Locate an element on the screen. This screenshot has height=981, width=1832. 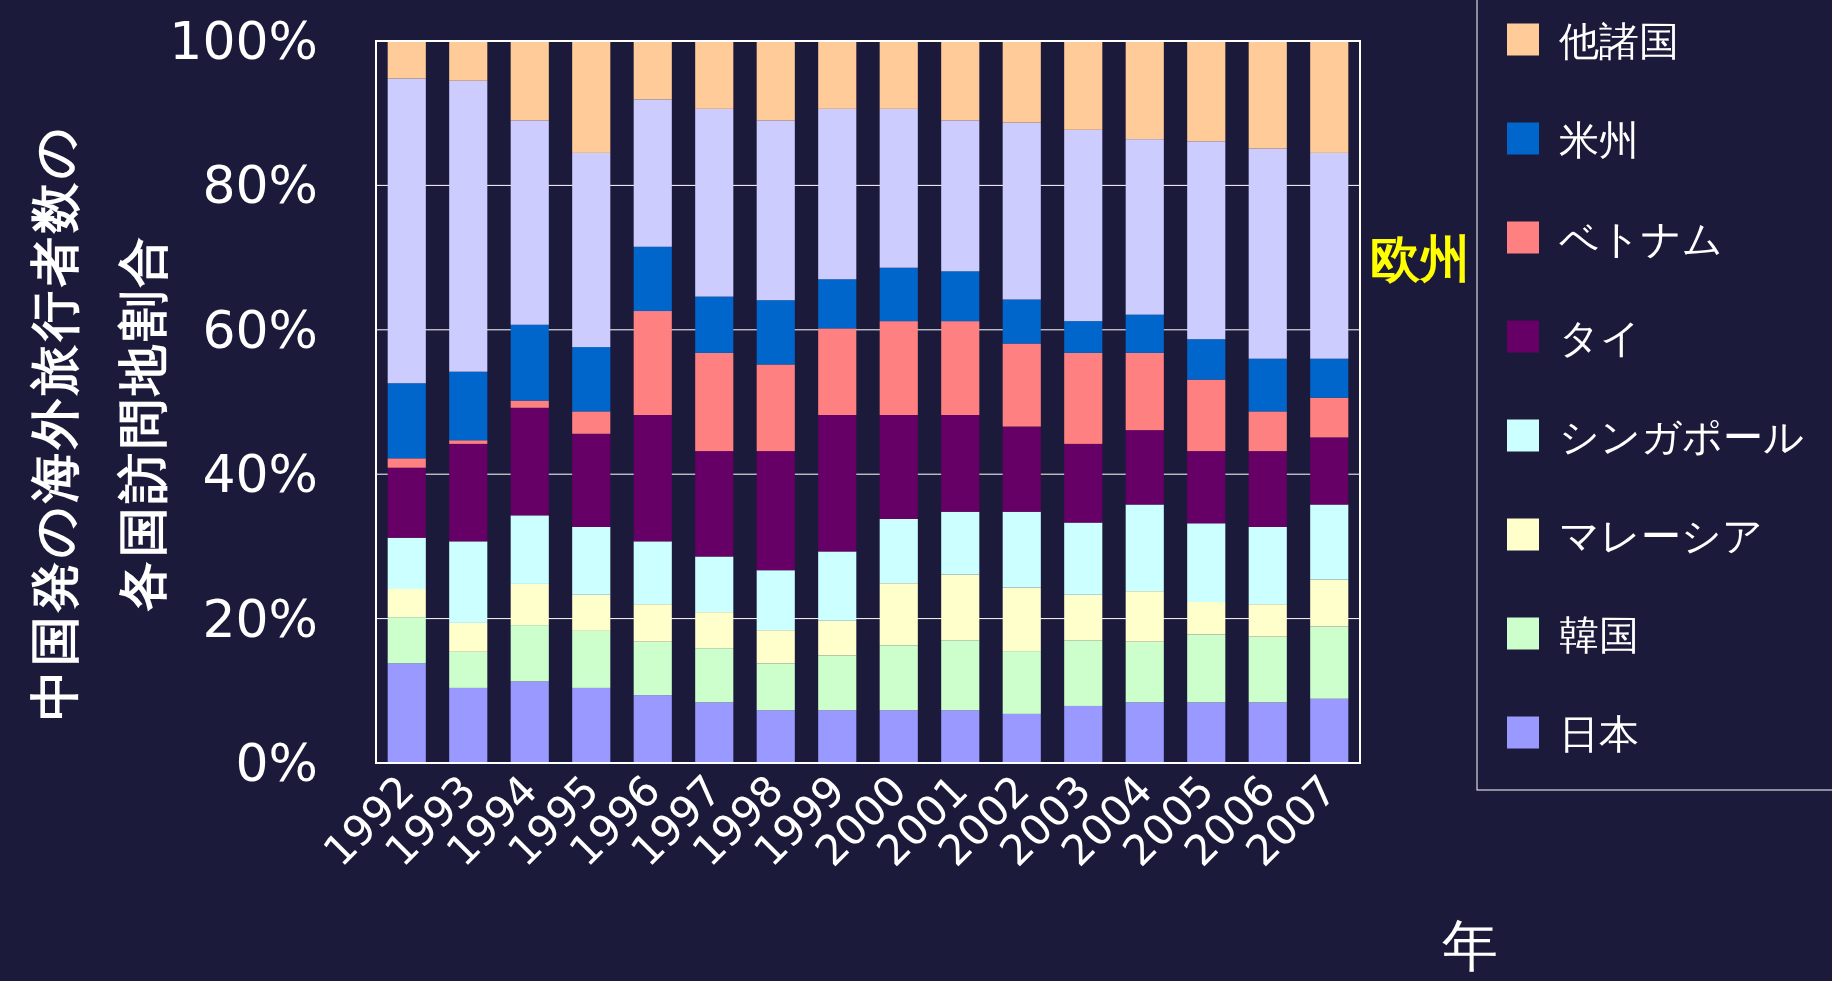
legend-label: シンガポール is located at coordinates (1681, 436).